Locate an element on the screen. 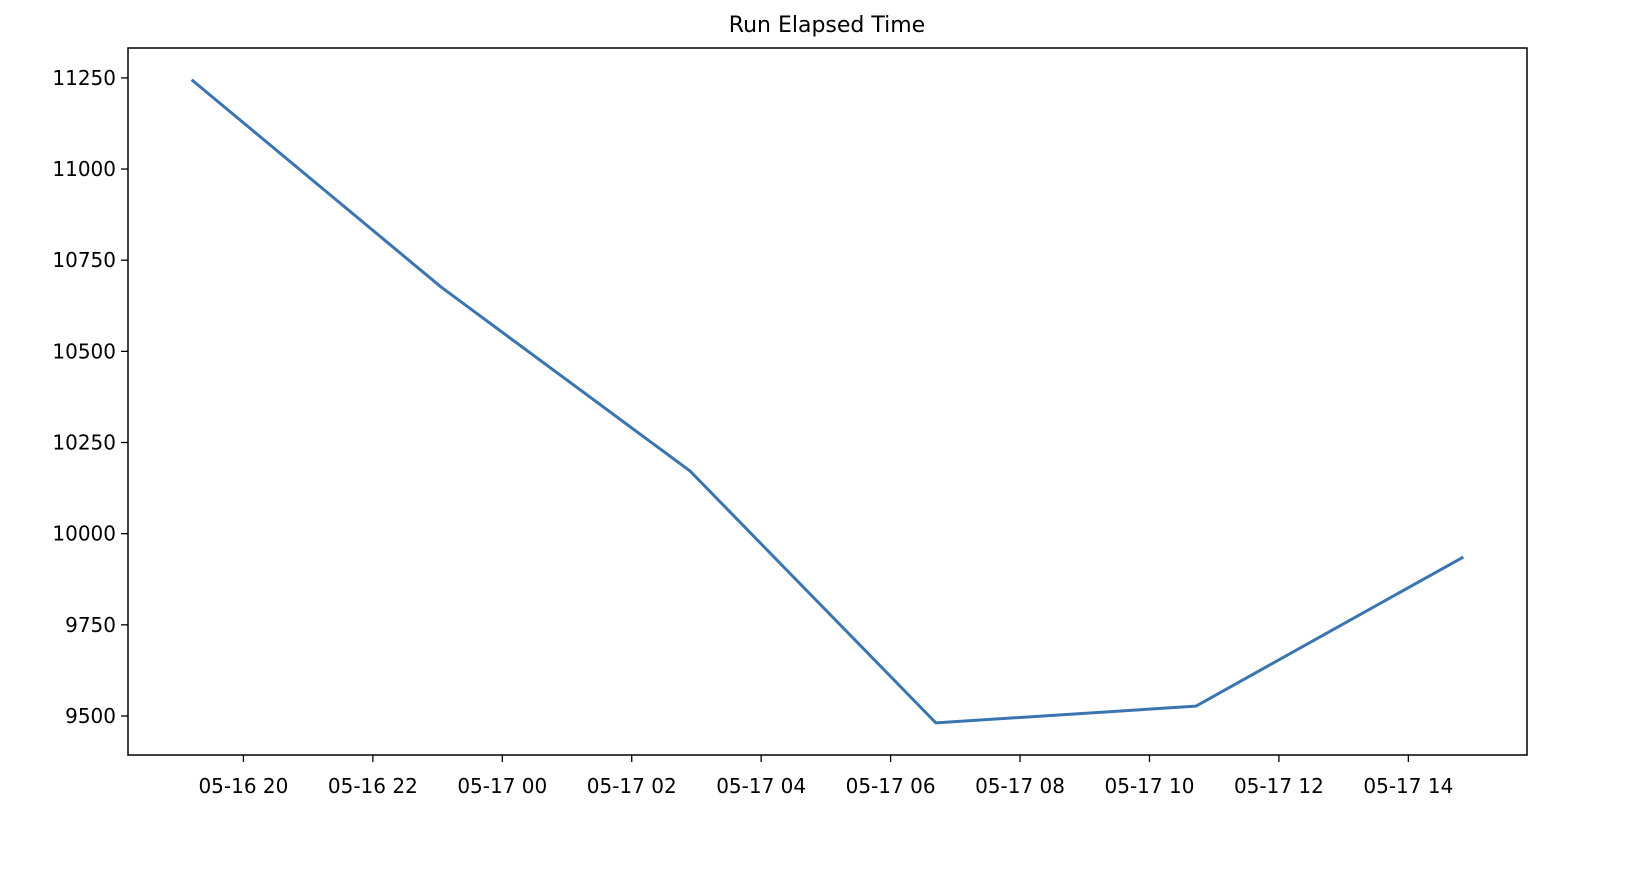 This screenshot has width=1640, height=872. y-tick-label: 10000 is located at coordinates (84, 534).